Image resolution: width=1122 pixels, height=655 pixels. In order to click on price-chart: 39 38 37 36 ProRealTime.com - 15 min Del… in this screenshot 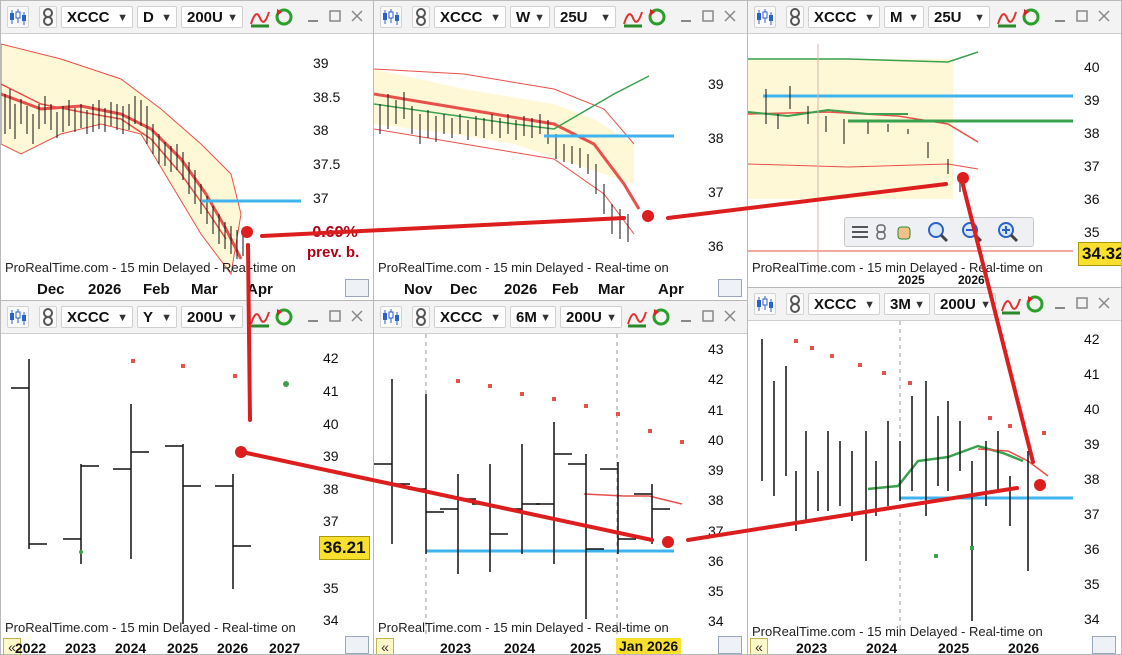, I will do `click(561, 167)`.